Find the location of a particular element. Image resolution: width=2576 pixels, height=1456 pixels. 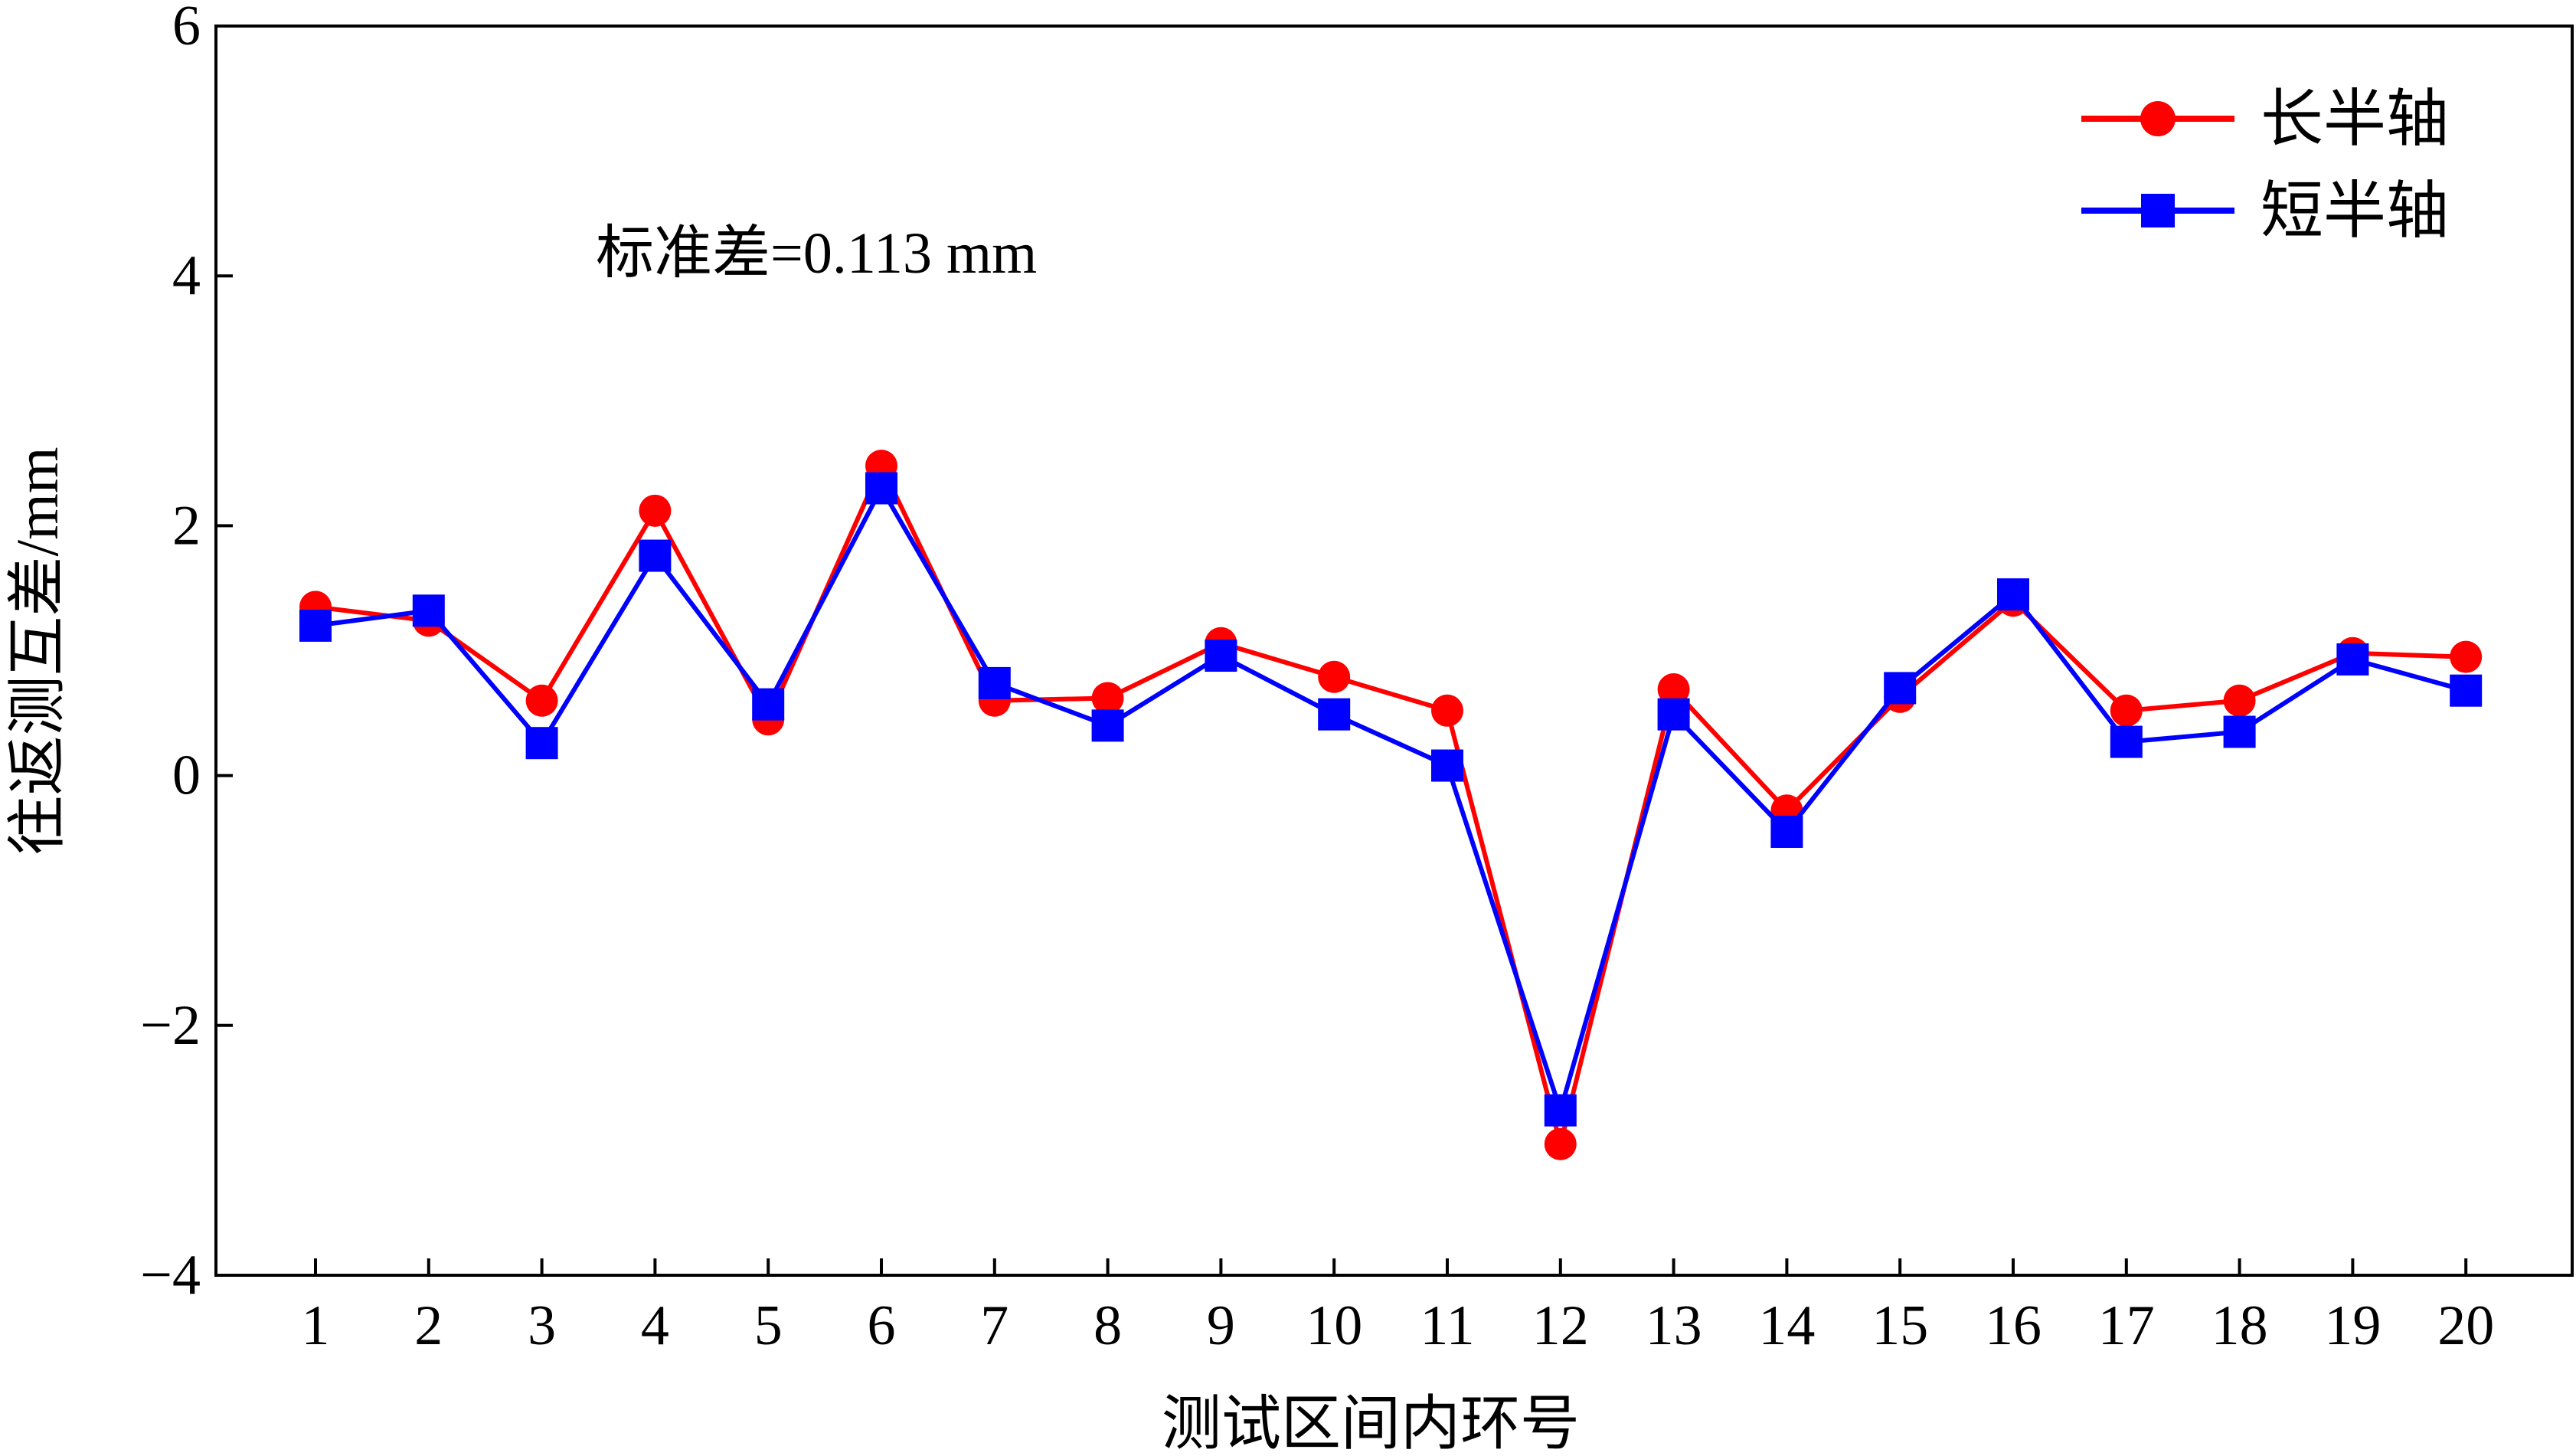

x-tick-label: 19 is located at coordinates (2352, 1326).